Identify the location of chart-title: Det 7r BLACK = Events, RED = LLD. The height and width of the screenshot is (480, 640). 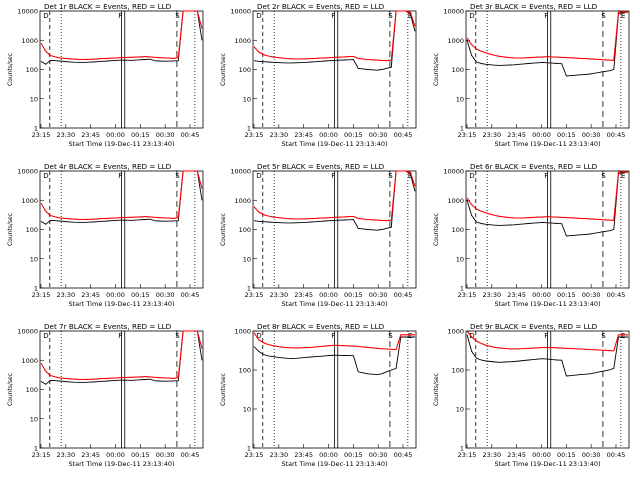
(108, 326).